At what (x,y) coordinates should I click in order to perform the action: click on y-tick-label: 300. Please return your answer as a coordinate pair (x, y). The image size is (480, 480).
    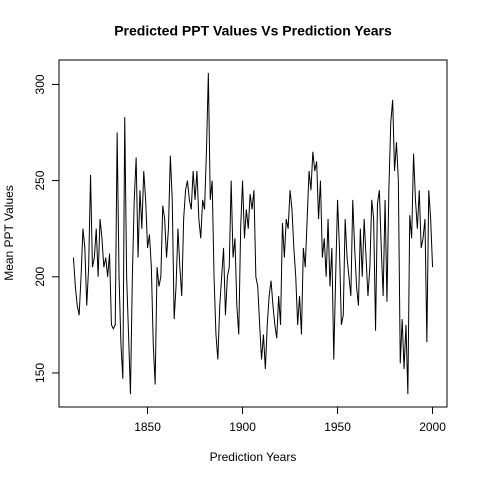
    Looking at the image, I should click on (40, 84).